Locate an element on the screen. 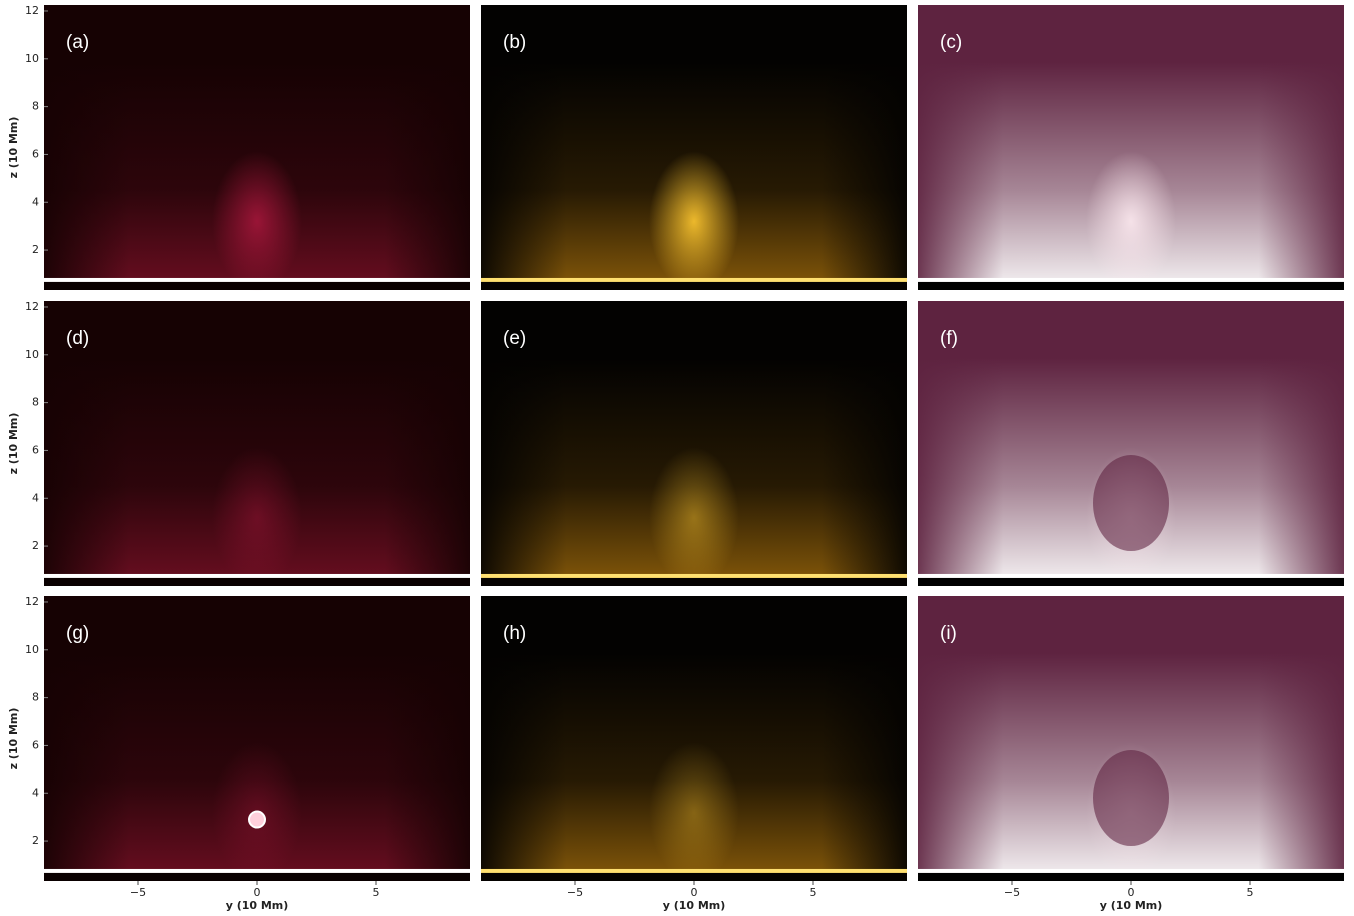 Image resolution: width=1354 pixels, height=916 pixels. plasmoid is located at coordinates (257, 819).